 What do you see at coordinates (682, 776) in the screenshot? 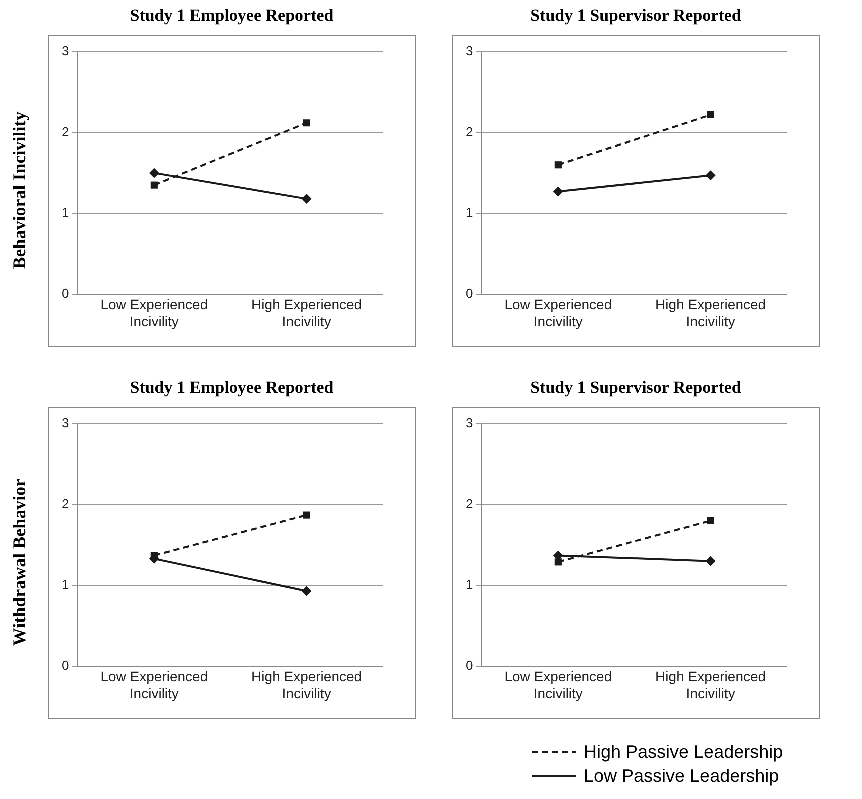
I see `legend-label: Low Passive Leadership` at bounding box center [682, 776].